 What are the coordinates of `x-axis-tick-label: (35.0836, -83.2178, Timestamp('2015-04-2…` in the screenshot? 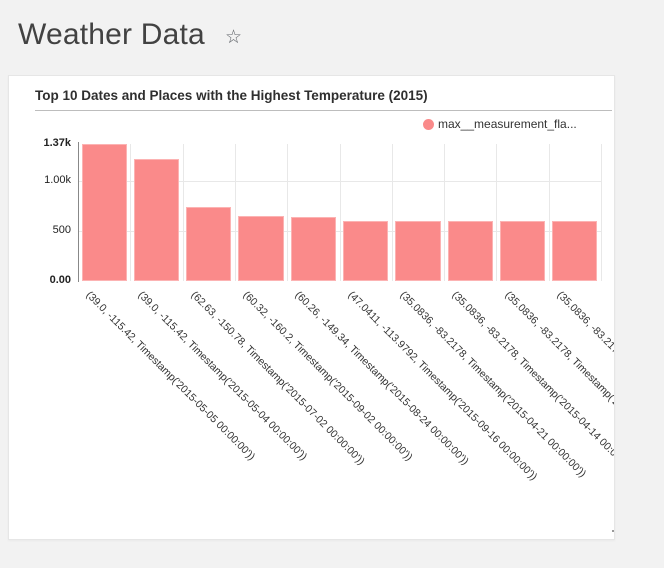 It's located at (493, 384).